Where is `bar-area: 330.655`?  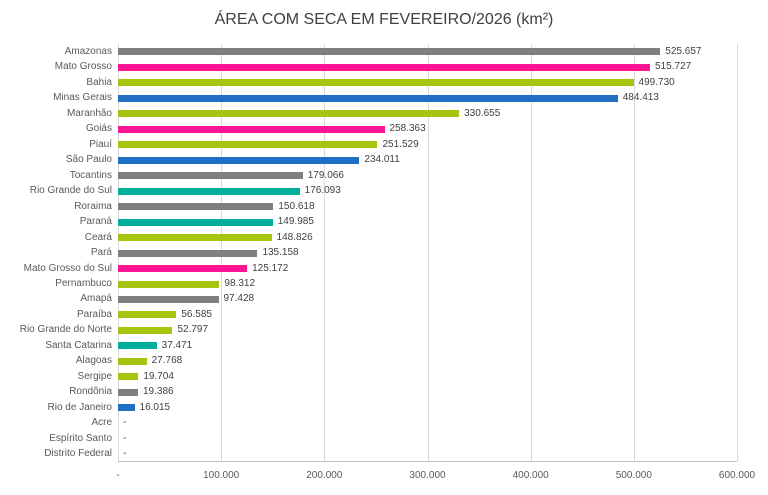 bar-area: 330.655 is located at coordinates (427, 113).